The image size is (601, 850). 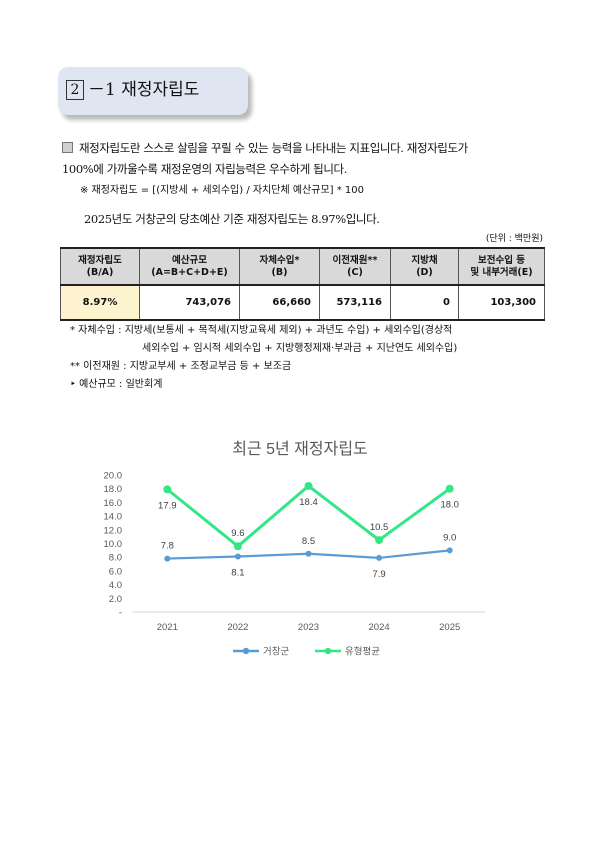 What do you see at coordinates (144, 90) in the screenshot?
I see `section-title: －1 재정자립도` at bounding box center [144, 90].